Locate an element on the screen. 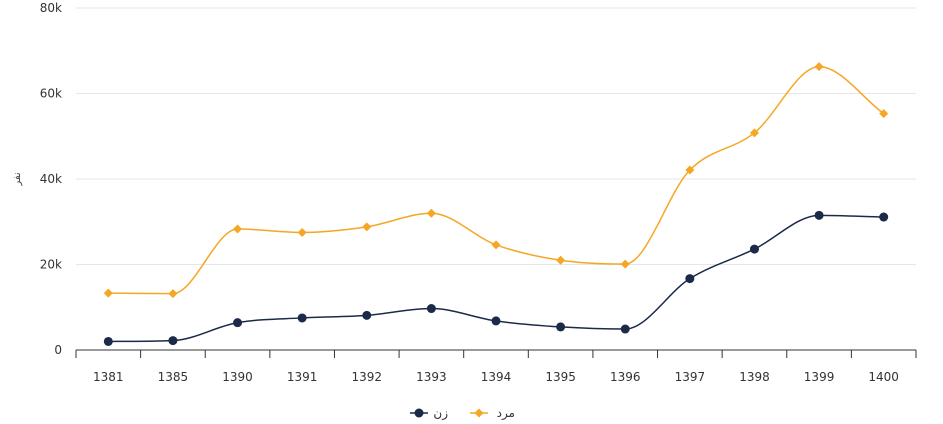  y-tick-label: 60k is located at coordinates (51, 94).